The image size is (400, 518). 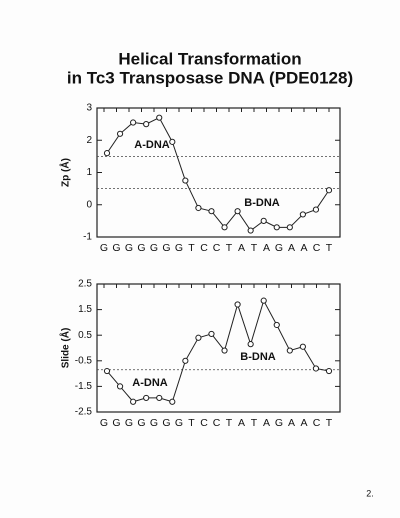 What do you see at coordinates (65, 348) in the screenshot?
I see `y-axis-label: Slide (Å)` at bounding box center [65, 348].